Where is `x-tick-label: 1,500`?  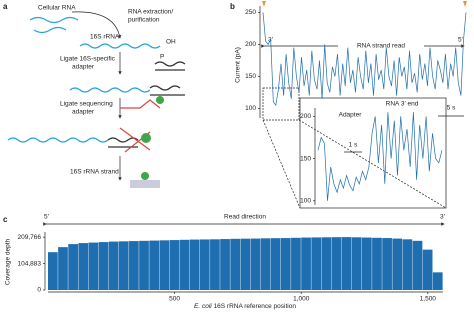
x-tick-label: 1,500 is located at coordinates (428, 299).